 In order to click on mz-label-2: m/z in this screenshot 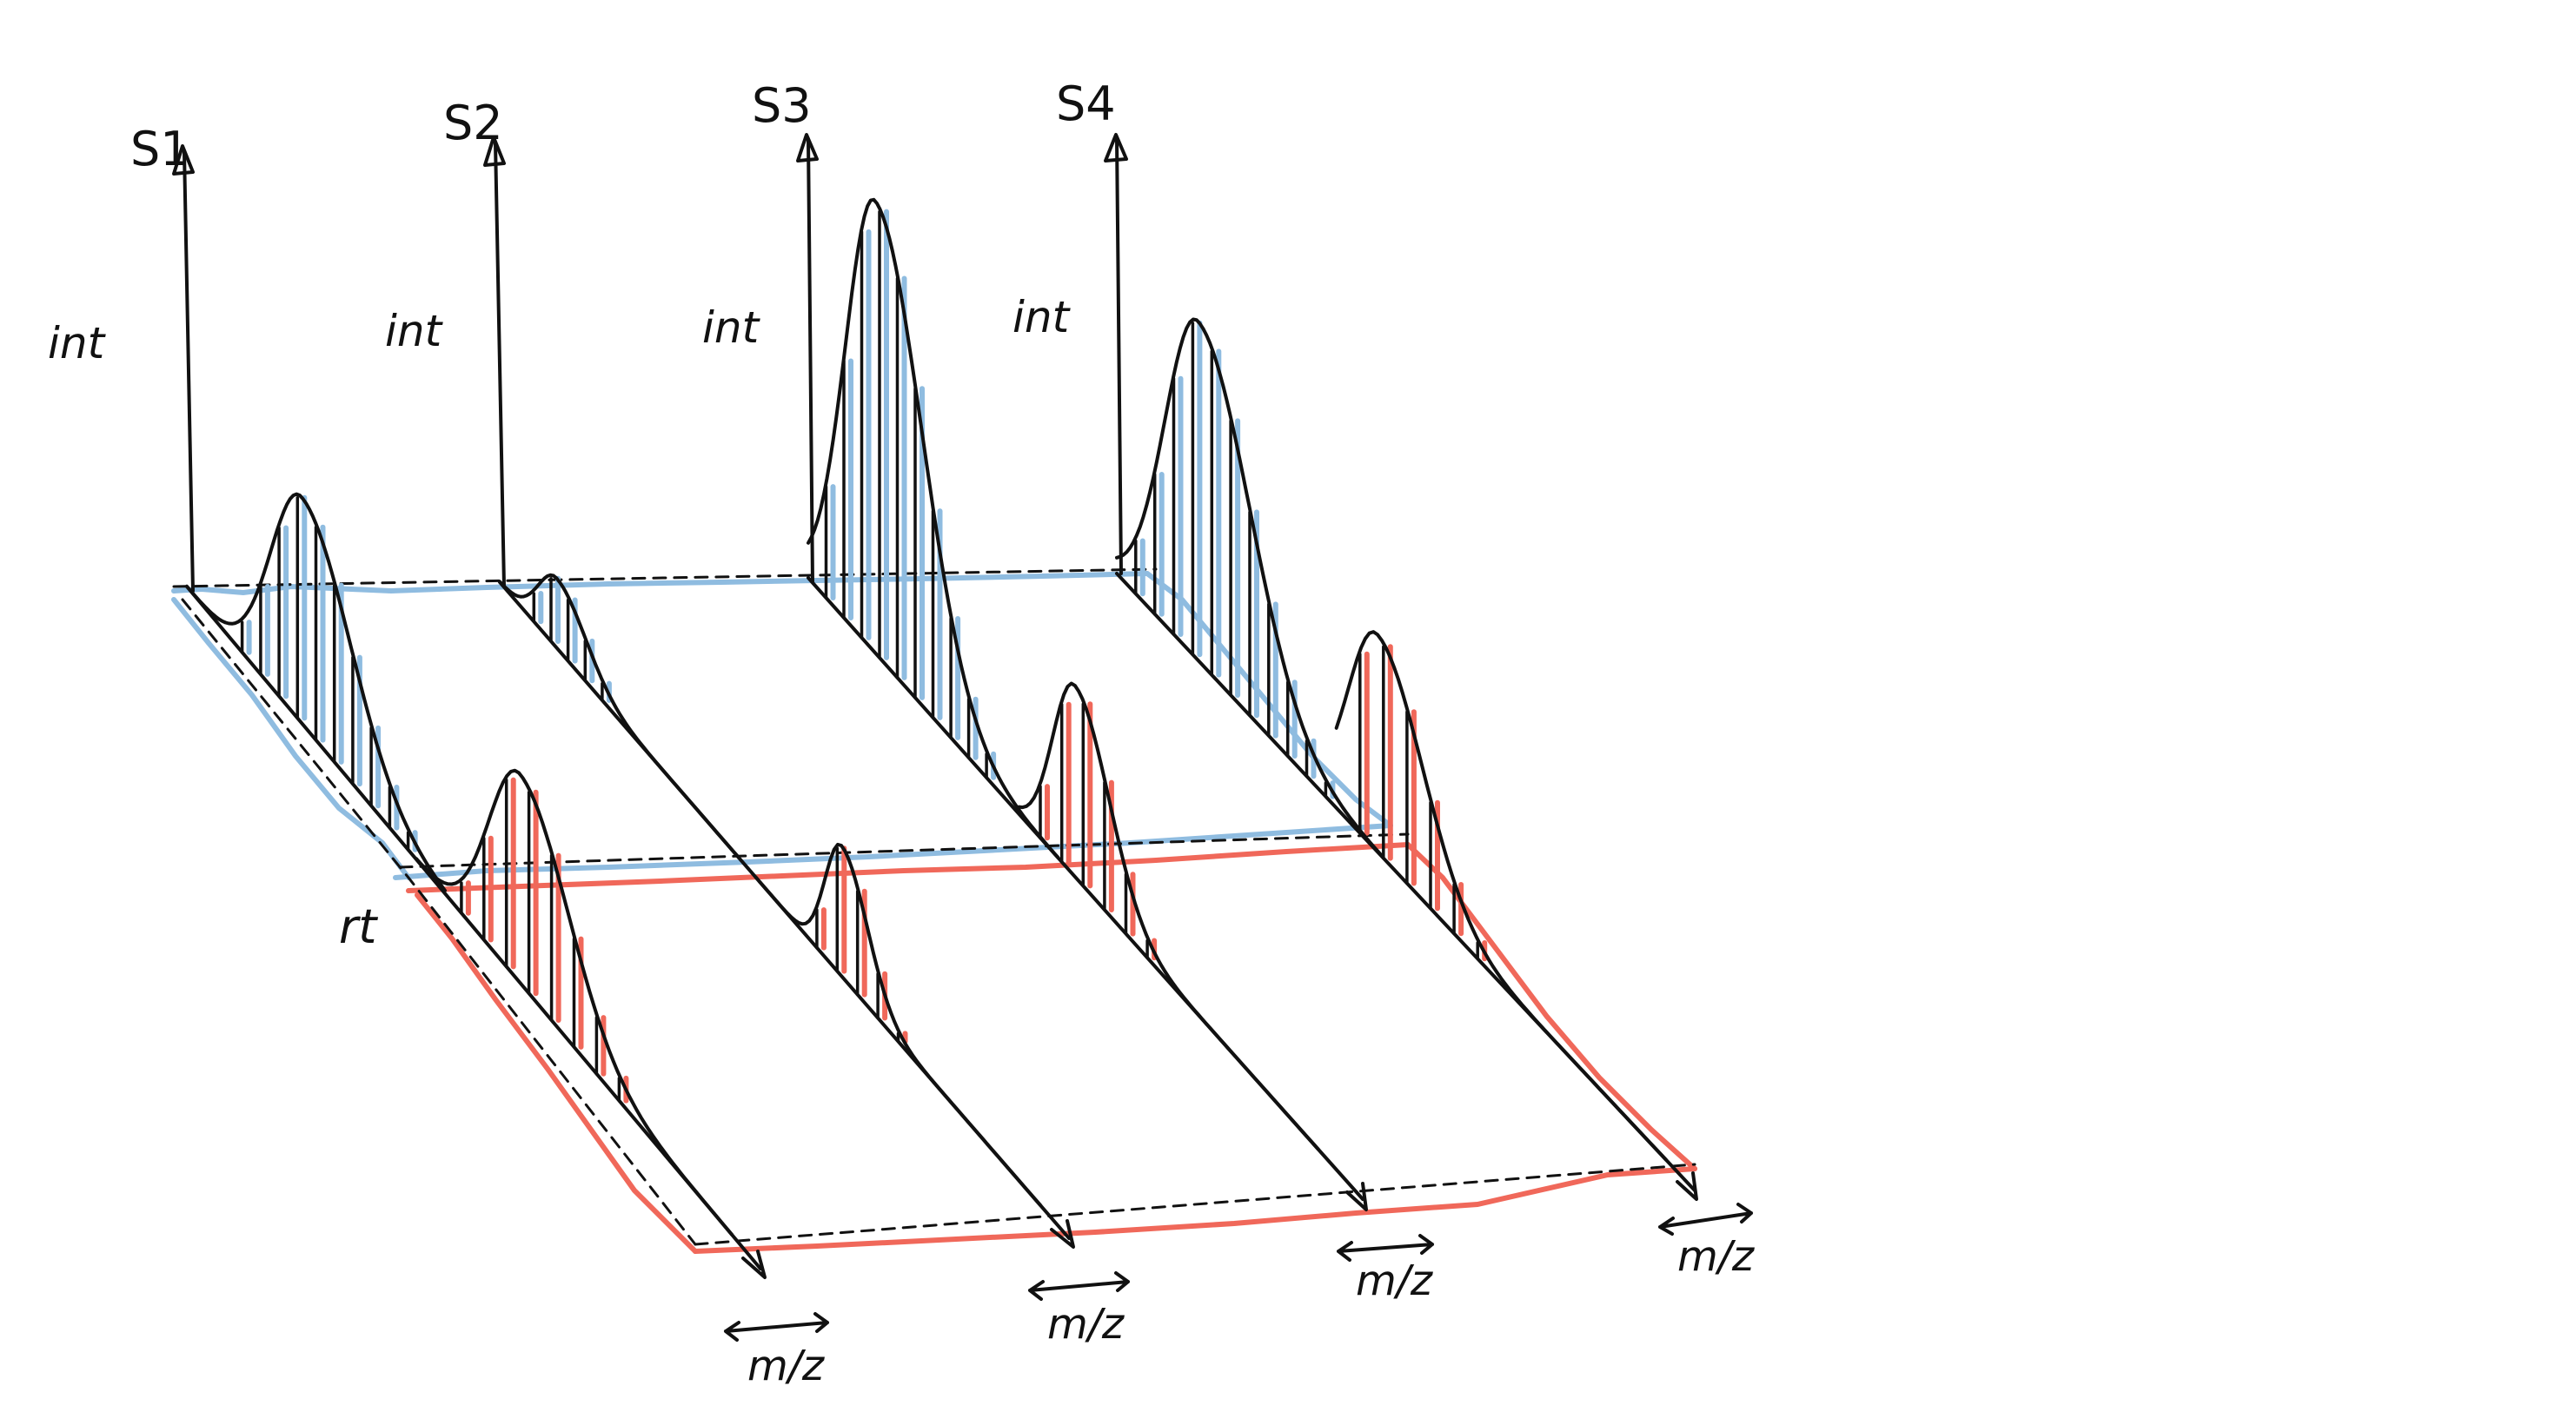, I will do `click(1086, 1324)`.